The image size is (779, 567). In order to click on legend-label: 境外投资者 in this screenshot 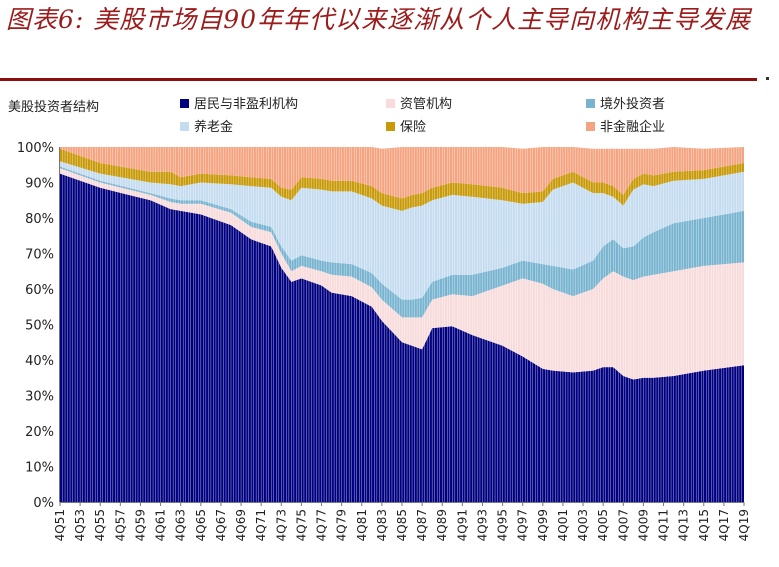, I will do `click(633, 104)`.